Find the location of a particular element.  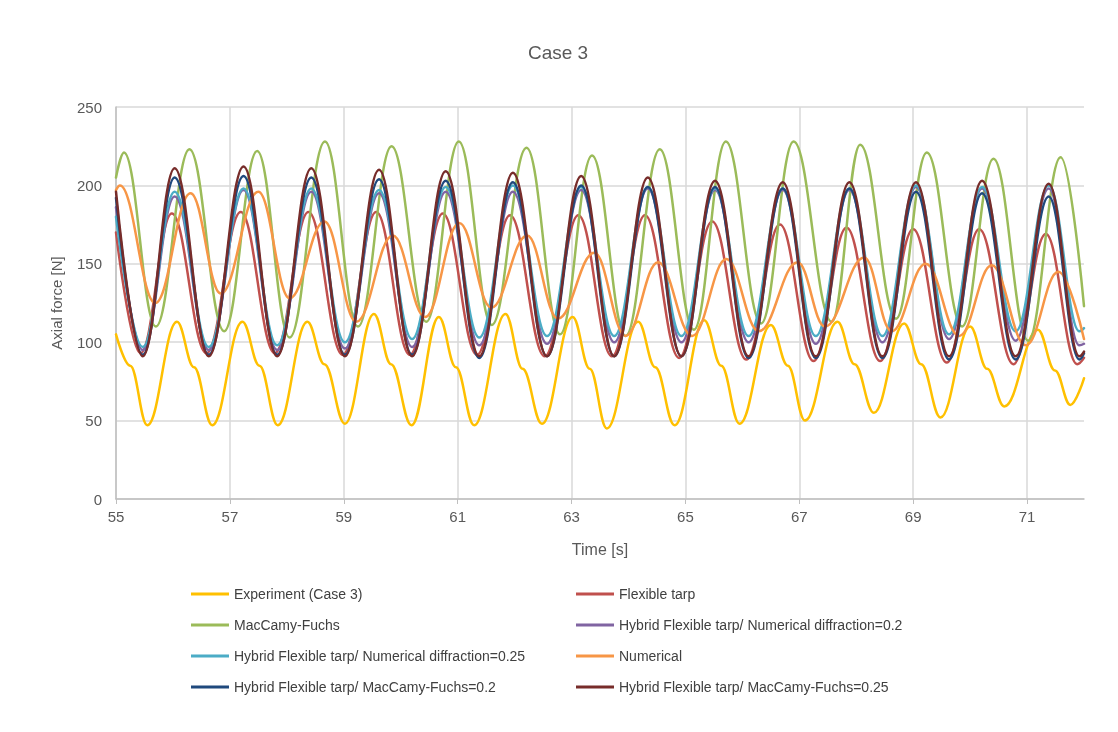

y-tick-label: 200 is located at coordinates (89, 185).